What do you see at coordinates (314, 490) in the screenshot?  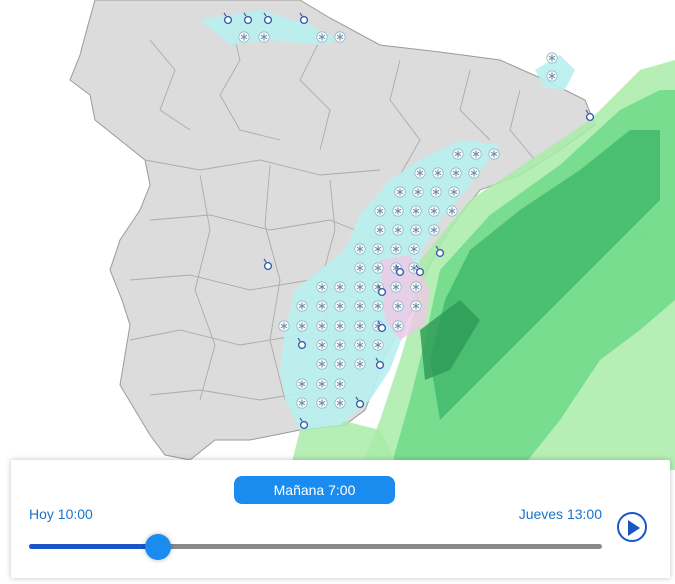 I see `current-time-badge: Mañana 7:00` at bounding box center [314, 490].